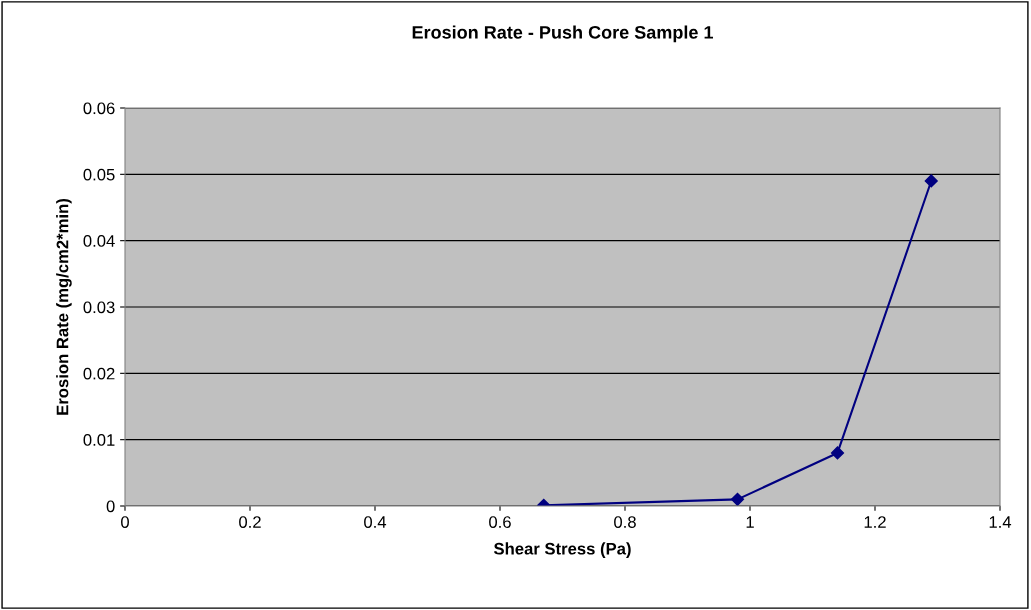  What do you see at coordinates (375, 522) in the screenshot?
I see `x-tick-label: 0.4` at bounding box center [375, 522].